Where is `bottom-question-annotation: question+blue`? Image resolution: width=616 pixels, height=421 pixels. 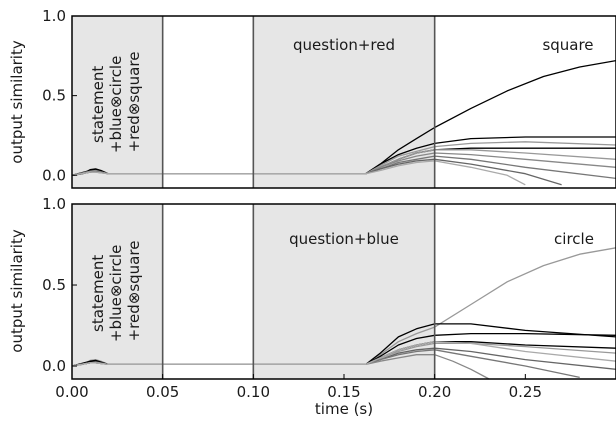
bottom-question-annotation: question+blue is located at coordinates (344, 239).